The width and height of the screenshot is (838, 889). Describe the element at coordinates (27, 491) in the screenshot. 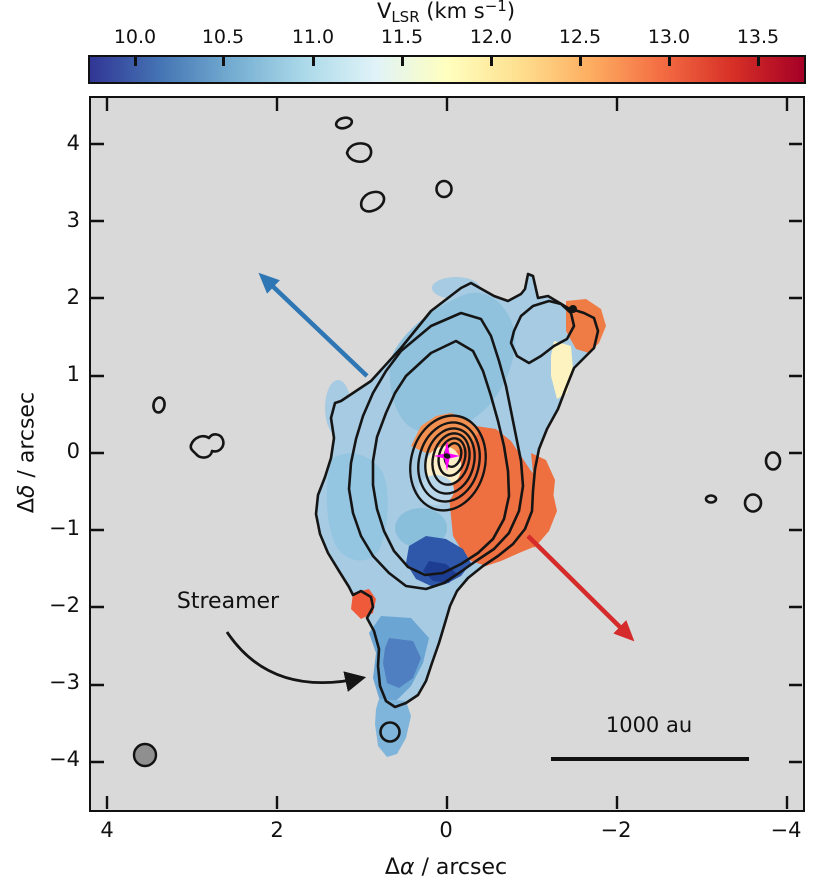

I see `y-axis-label-symbol: δ` at that location.